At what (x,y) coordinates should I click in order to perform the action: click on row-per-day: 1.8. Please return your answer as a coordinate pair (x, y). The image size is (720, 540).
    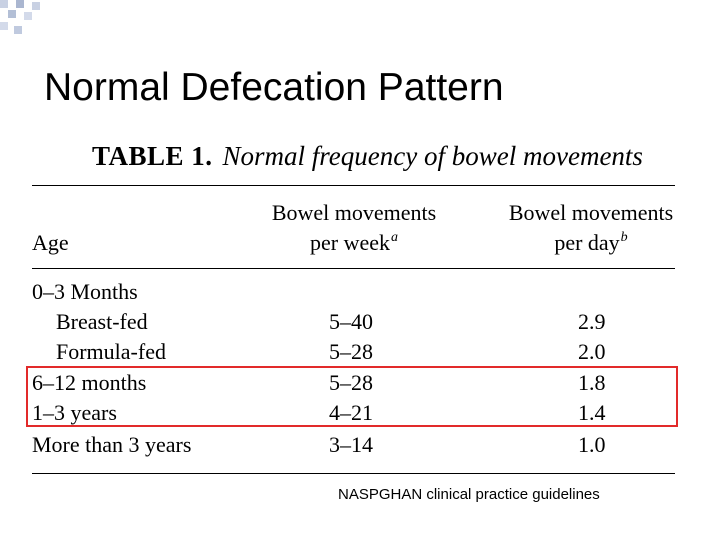
    Looking at the image, I should click on (592, 382).